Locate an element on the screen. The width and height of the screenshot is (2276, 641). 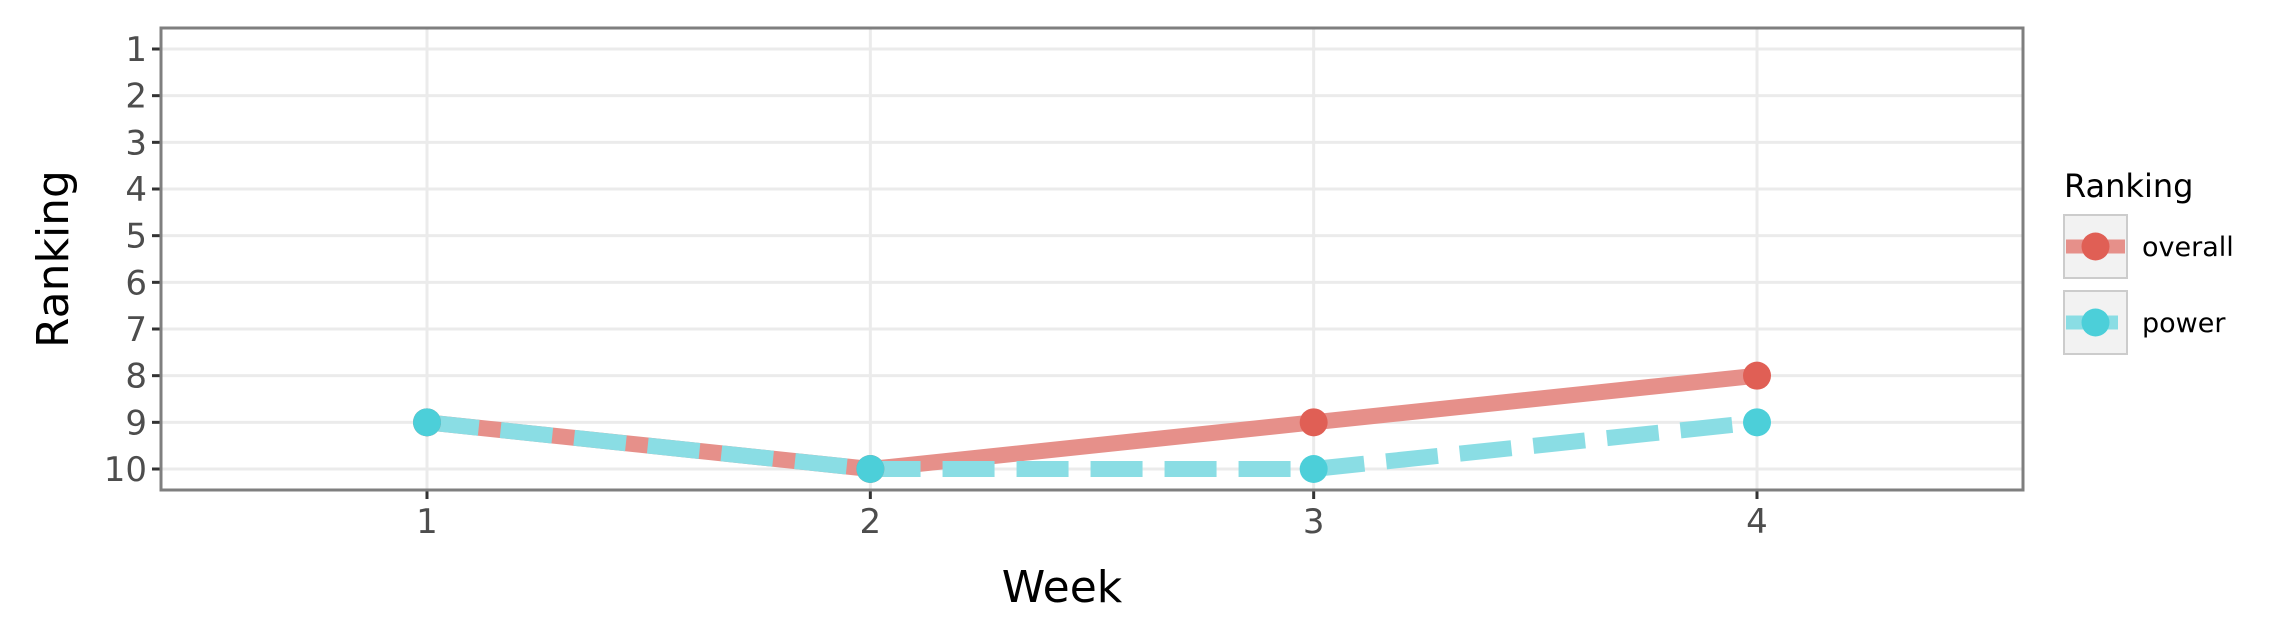
x-tick-label: 2 is located at coordinates (871, 522).